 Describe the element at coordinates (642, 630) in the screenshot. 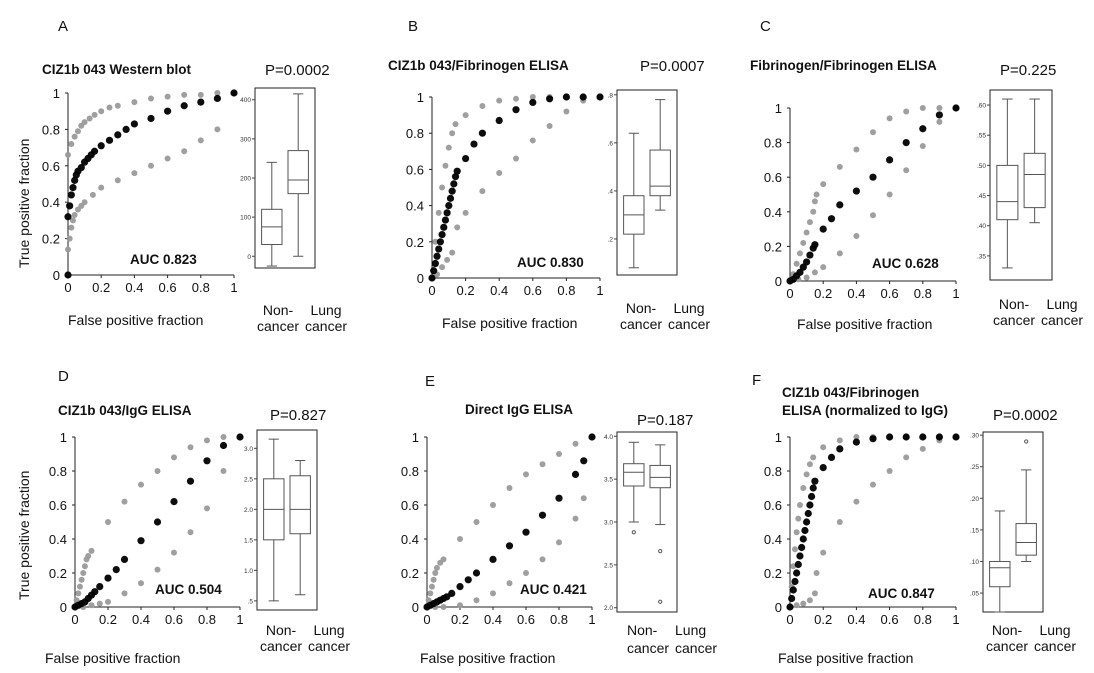

I see `group-label: Non-` at that location.